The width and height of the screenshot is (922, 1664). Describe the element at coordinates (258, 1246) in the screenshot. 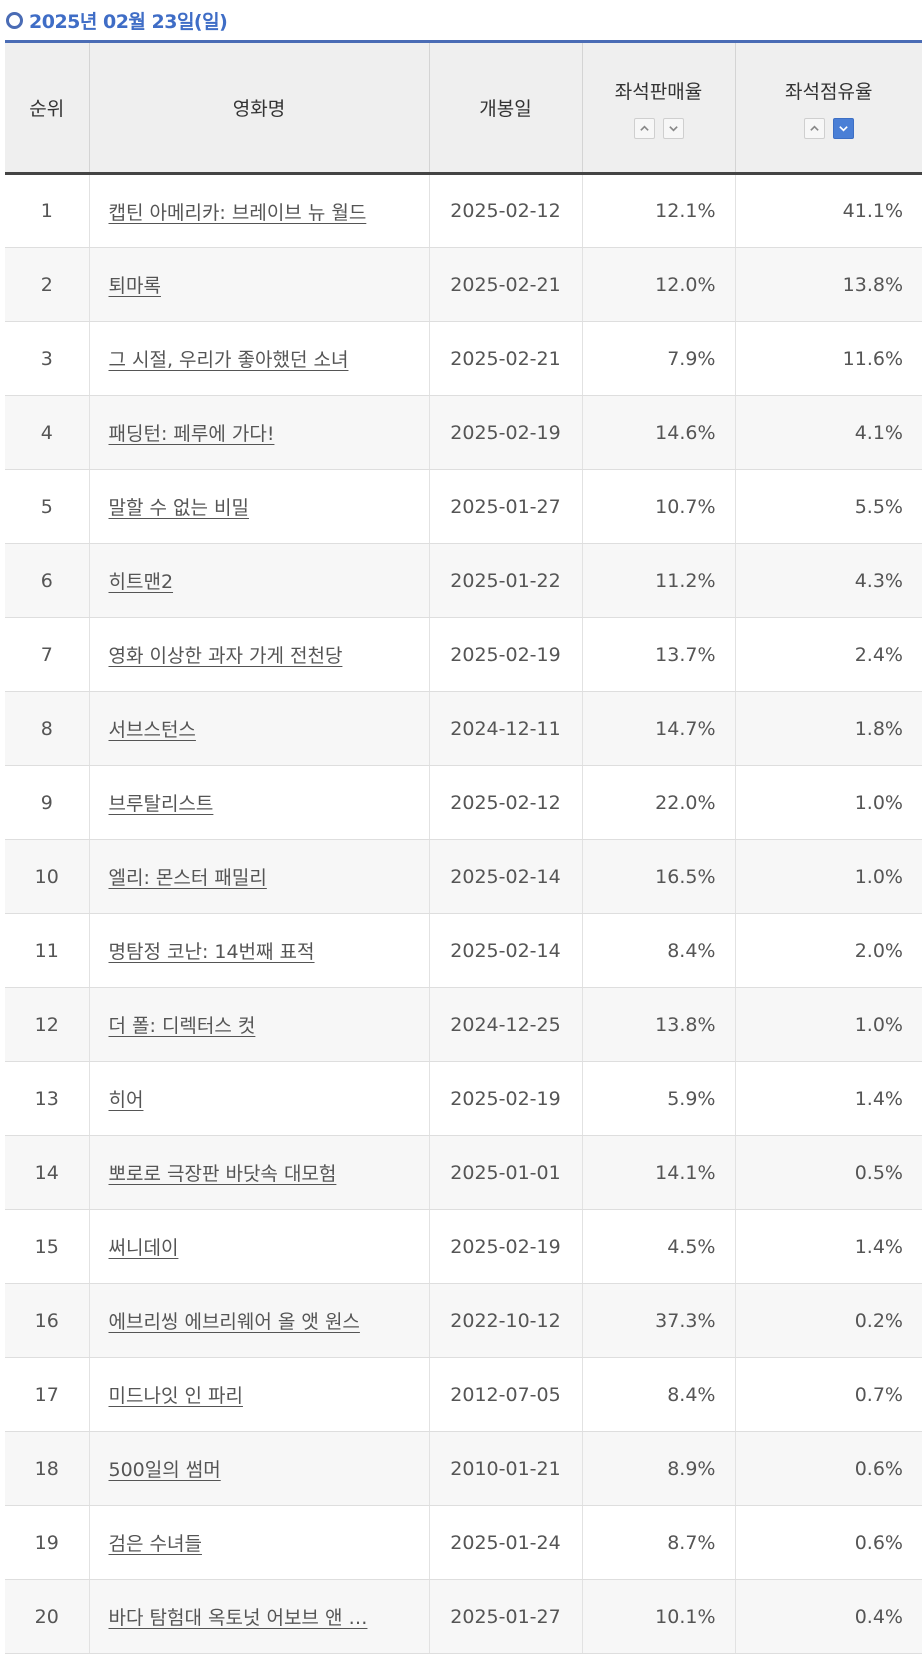

I see `movie-title-cell: 써니데이` at that location.